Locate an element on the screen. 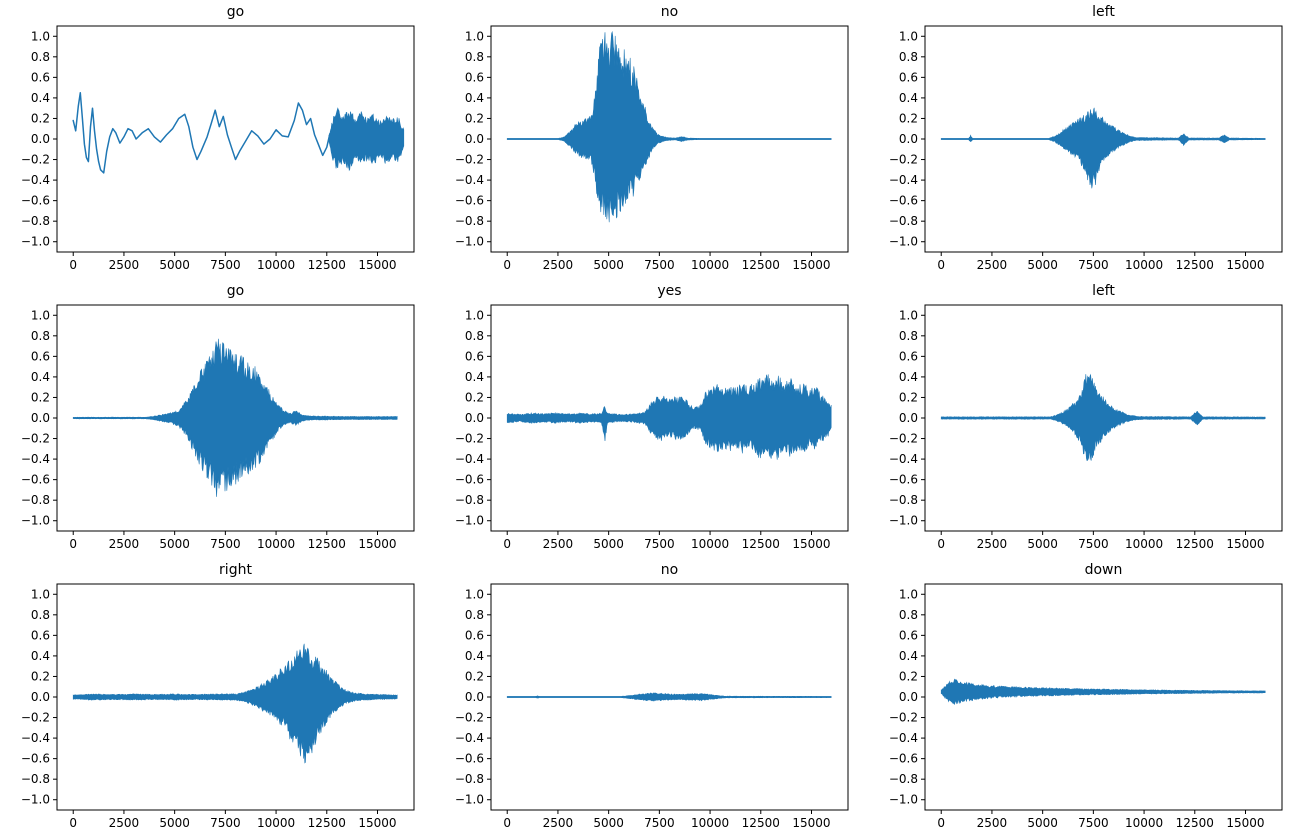 This screenshot has width=1303, height=837. subplot-title: go is located at coordinates (235, 12).